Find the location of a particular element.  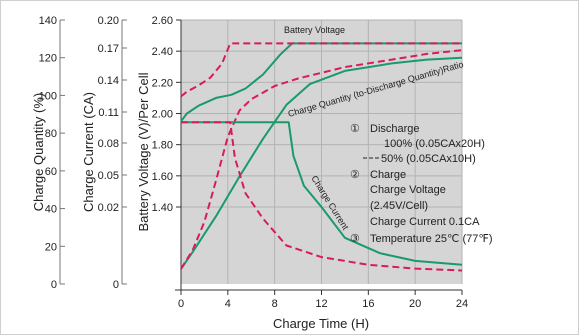

tick-label-voltage: 1.60 is located at coordinates (162, 177).